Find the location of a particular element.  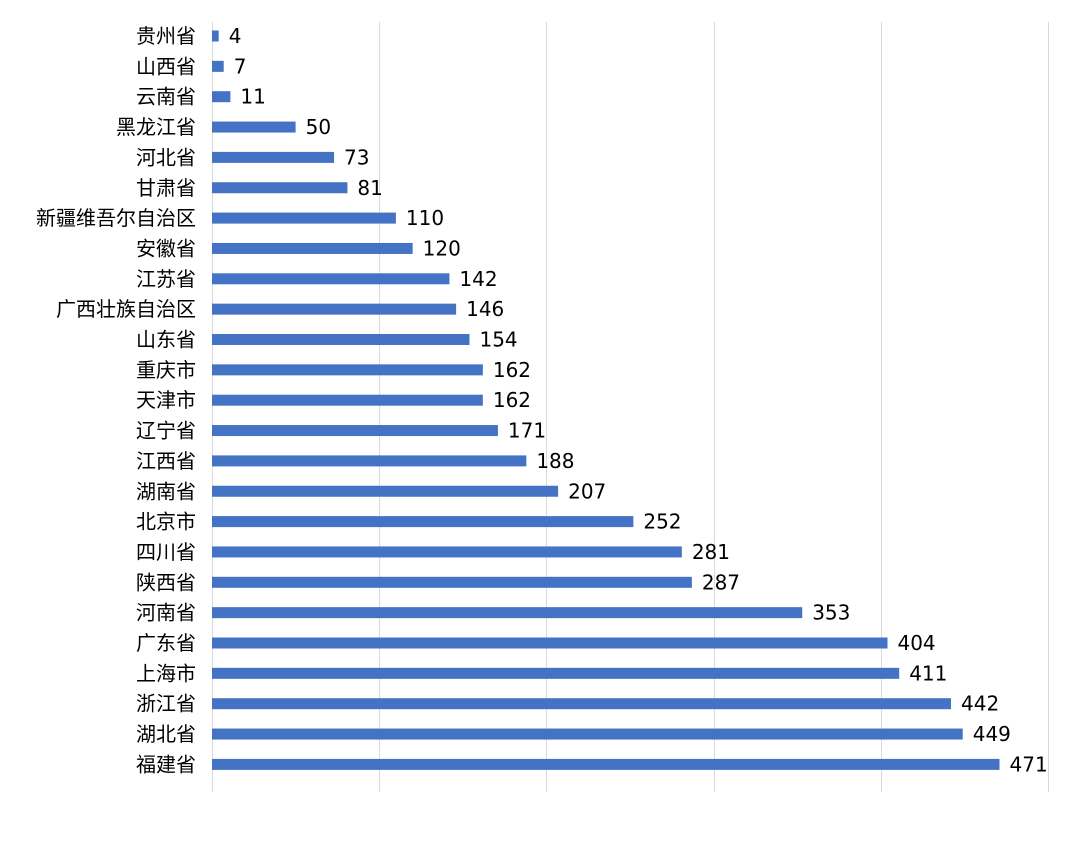

category-label: 辽宁省 is located at coordinates (166, 431).